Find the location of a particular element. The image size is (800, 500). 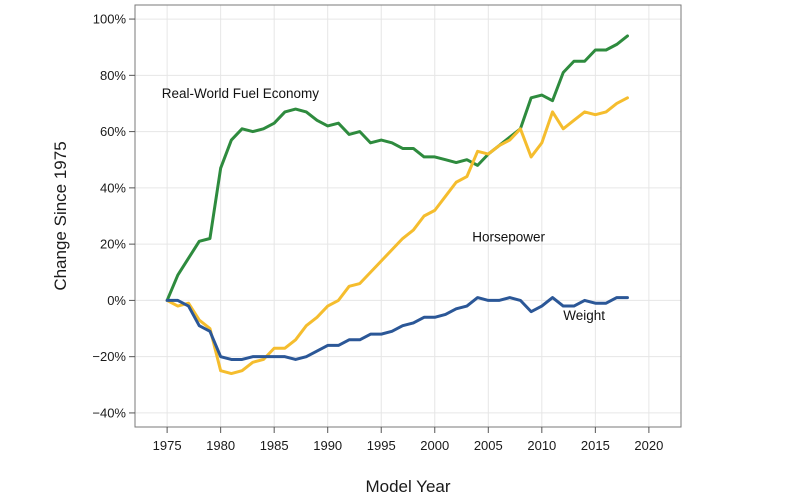

y-tick-label: 40% is located at coordinates (113, 187).